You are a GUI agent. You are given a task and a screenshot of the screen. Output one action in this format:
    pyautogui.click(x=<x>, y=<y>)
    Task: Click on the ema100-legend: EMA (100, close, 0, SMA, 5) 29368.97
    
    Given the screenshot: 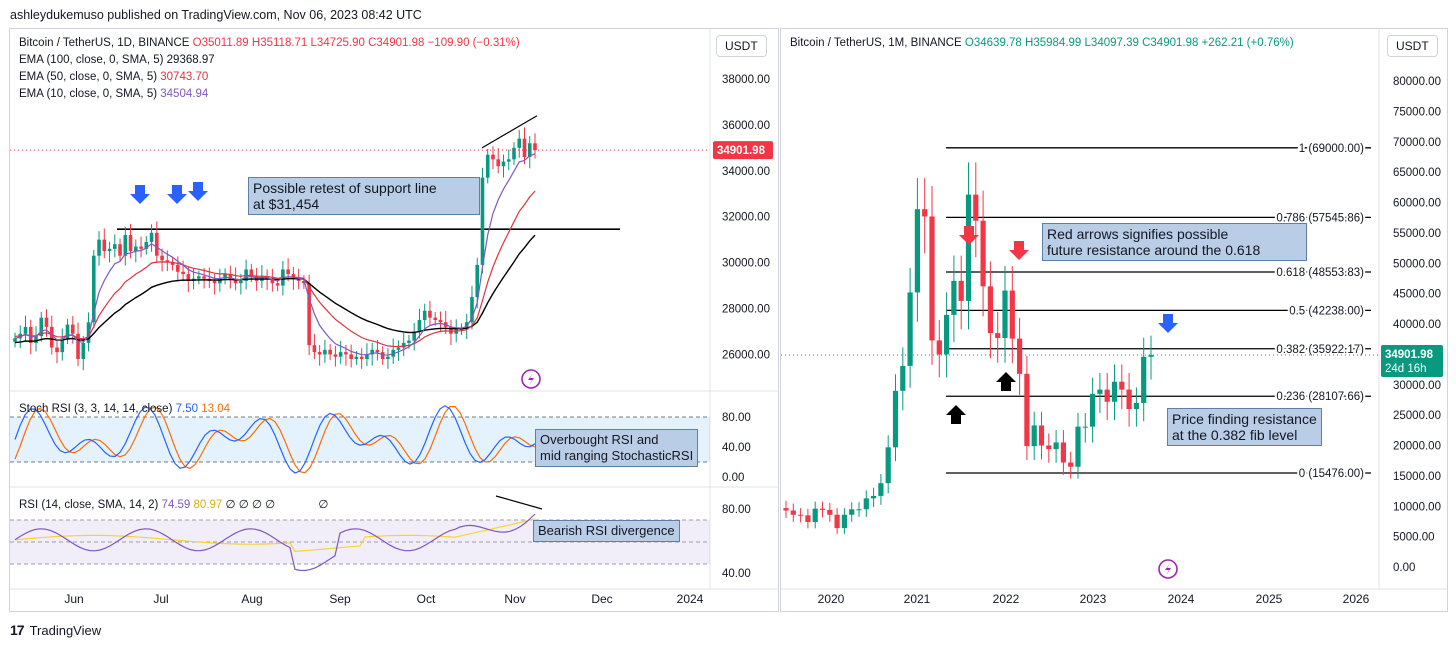 What is the action you would take?
    pyautogui.click(x=117, y=60)
    